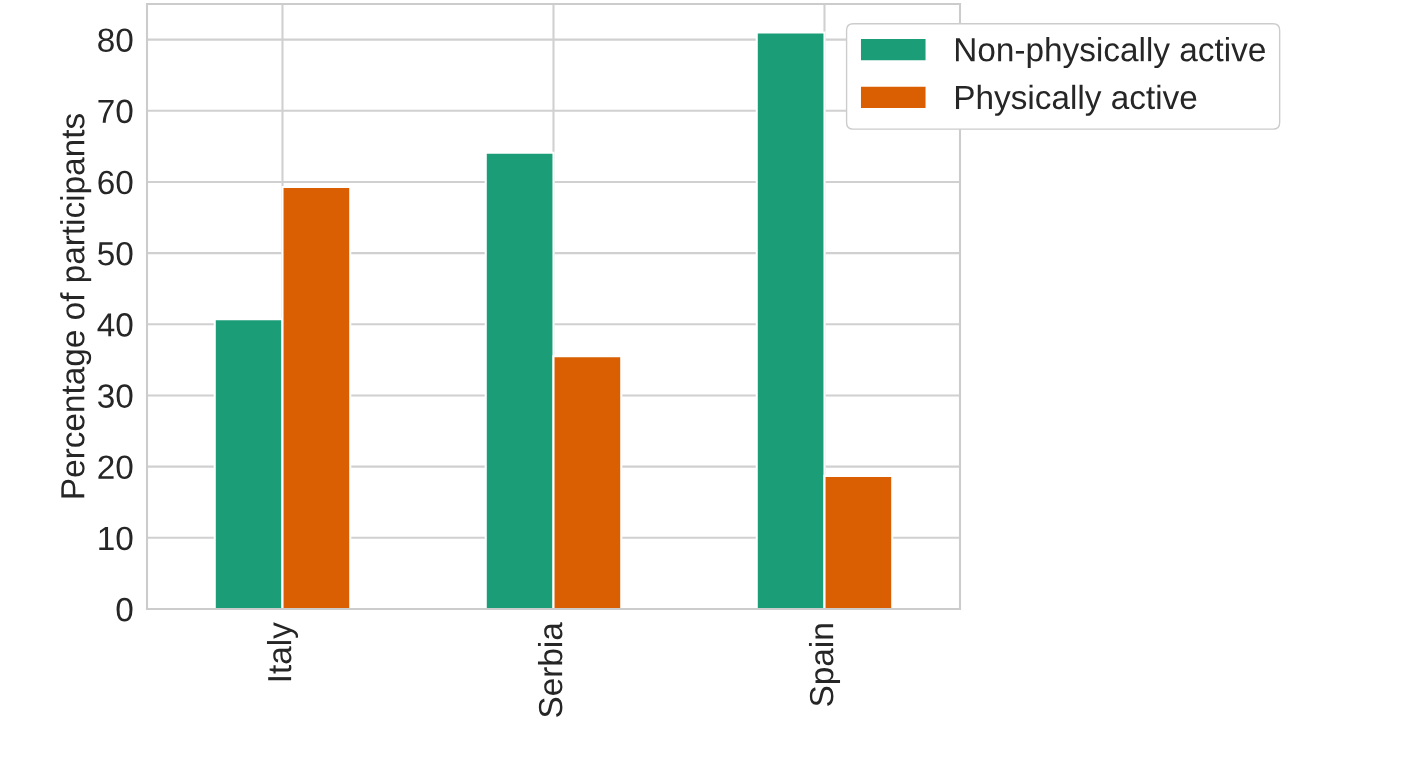 This screenshot has width=1427, height=767. What do you see at coordinates (1076, 100) in the screenshot?
I see `legend-label: Physically active` at bounding box center [1076, 100].